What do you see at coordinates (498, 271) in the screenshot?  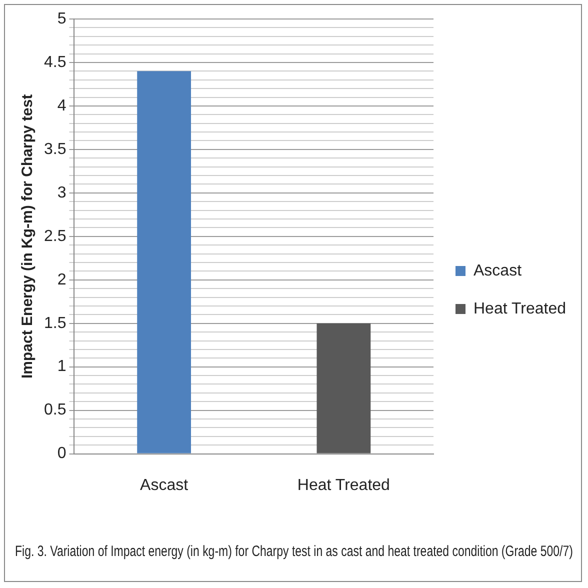 I see `legend-label: Ascast` at bounding box center [498, 271].